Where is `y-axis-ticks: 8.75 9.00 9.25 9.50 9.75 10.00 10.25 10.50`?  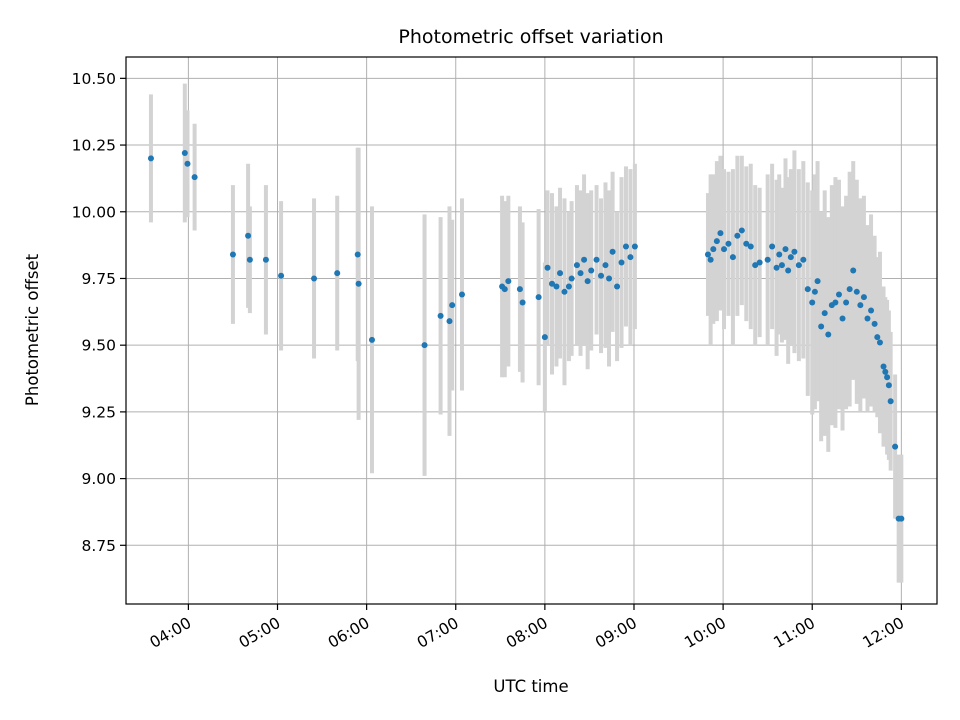 y-axis-ticks: 8.75 9.00 9.25 9.50 9.75 10.00 10.25 10.50 is located at coordinates (99, 312).